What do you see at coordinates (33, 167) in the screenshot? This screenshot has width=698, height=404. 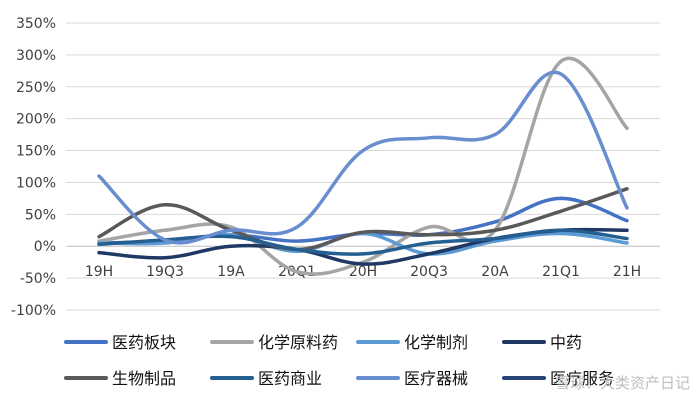 I see `y-axis-ticks: -100% -50% 0% 50% 100% 150% 200% 250% 300% 350%` at bounding box center [33, 167].